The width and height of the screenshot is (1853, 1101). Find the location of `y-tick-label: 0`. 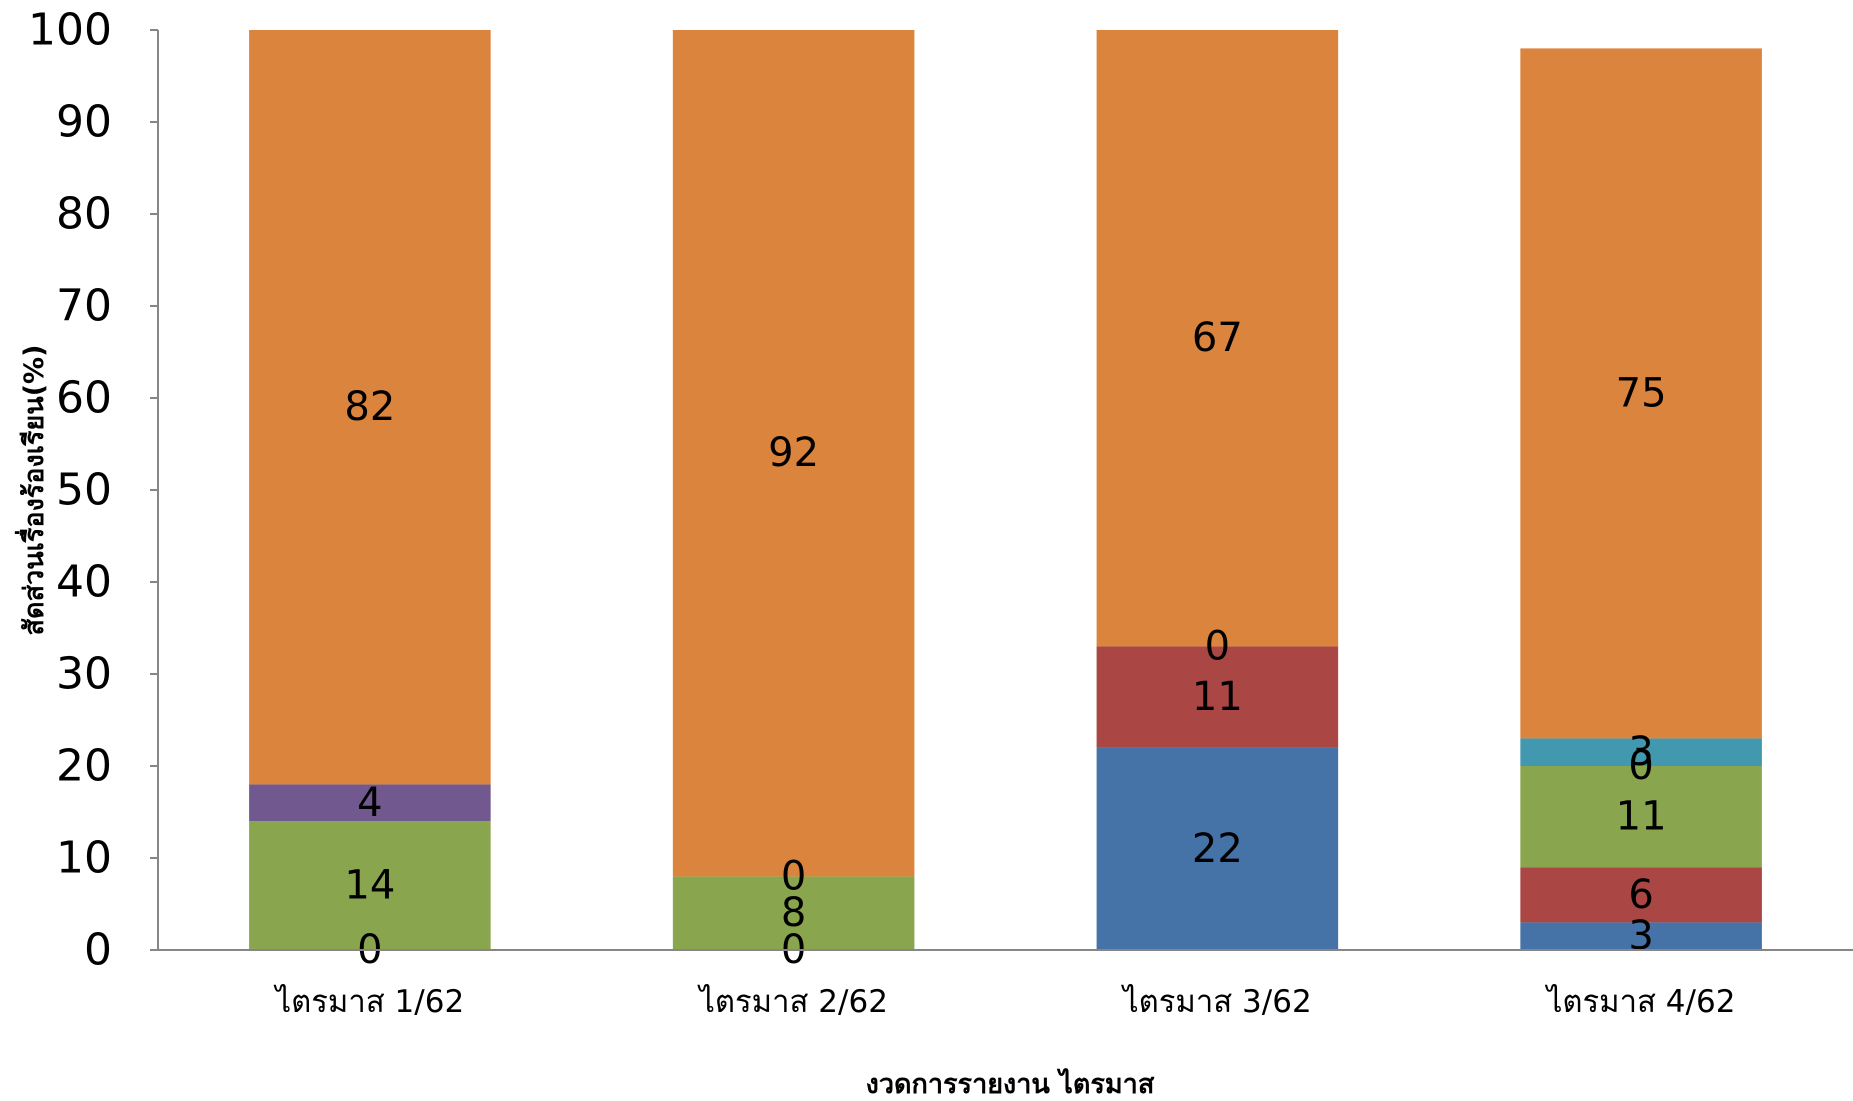

y-tick-label: 0 is located at coordinates (98, 950).